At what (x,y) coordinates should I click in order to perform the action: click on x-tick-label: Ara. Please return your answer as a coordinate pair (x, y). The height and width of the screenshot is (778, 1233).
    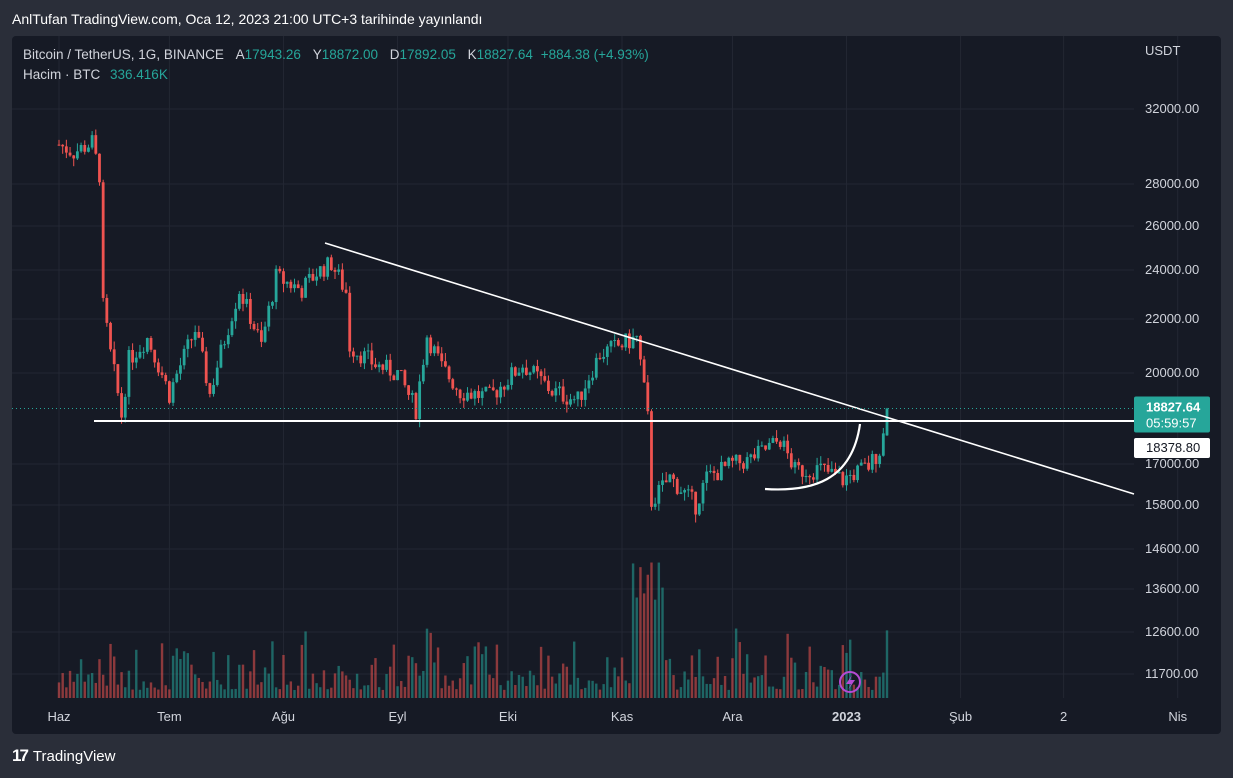
    Looking at the image, I should click on (732, 716).